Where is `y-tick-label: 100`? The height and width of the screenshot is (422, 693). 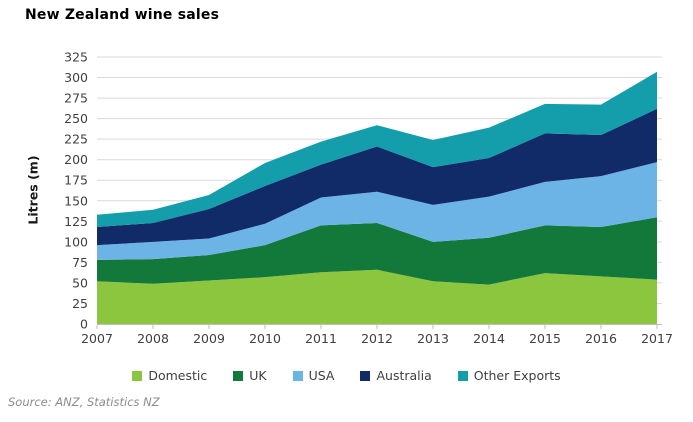 y-tick-label: 100 is located at coordinates (76, 241).